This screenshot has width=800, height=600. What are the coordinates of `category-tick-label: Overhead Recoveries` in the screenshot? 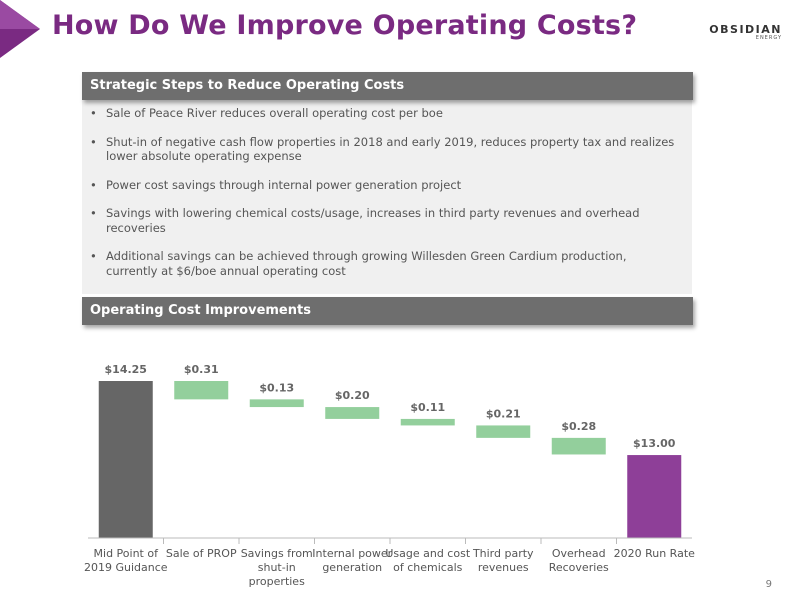 It's located at (579, 560).